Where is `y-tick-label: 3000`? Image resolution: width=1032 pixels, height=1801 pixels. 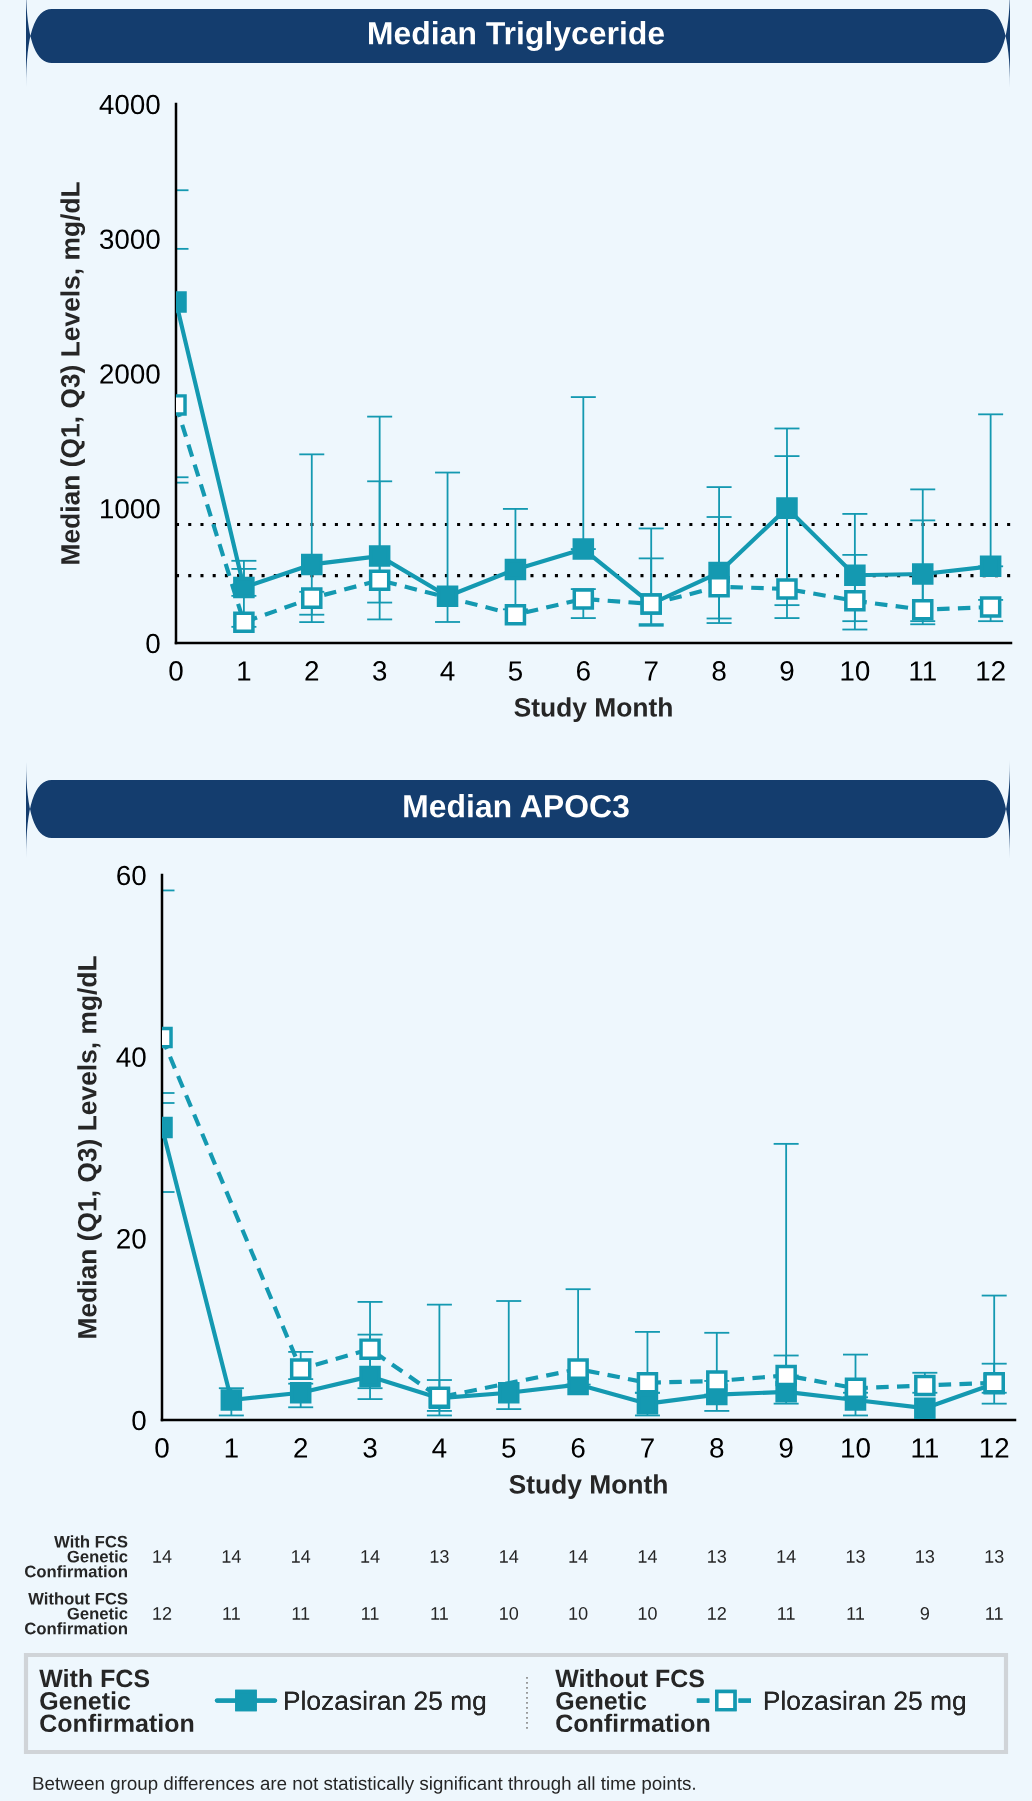
y-tick-label: 3000 is located at coordinates (129, 239).